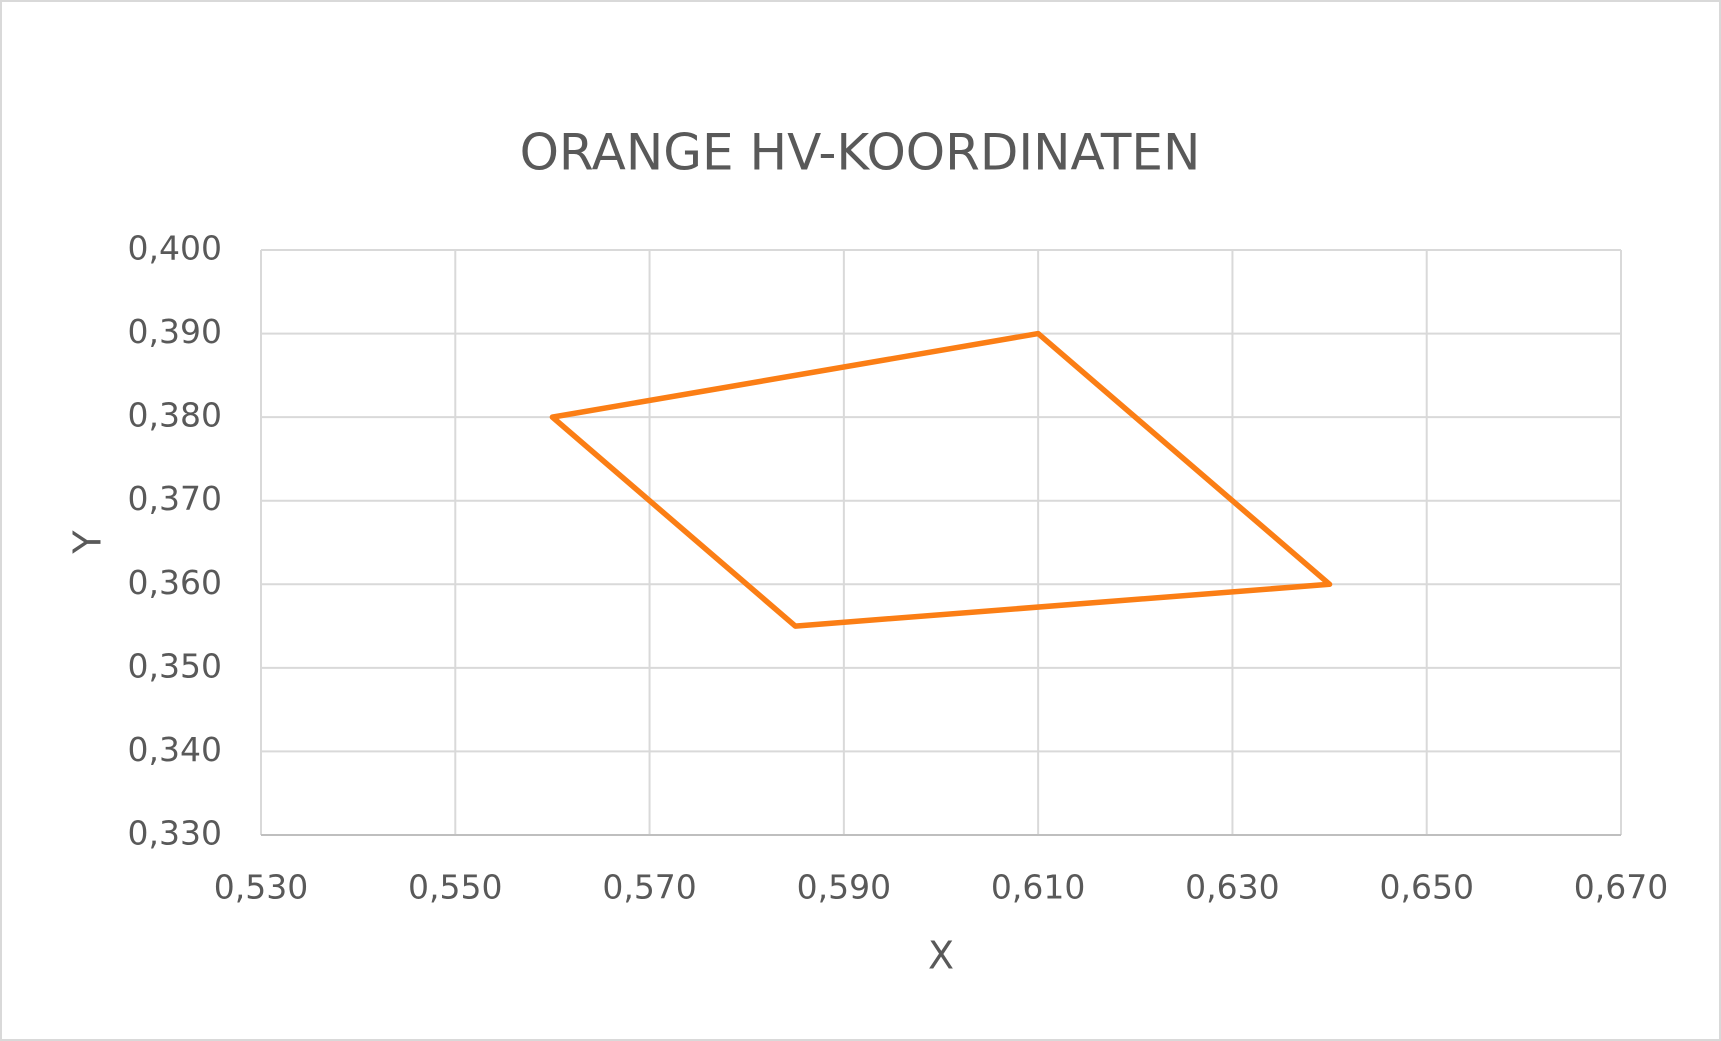 The image size is (1721, 1041). Describe the element at coordinates (175, 833) in the screenshot. I see `y-tick-label: 0,330` at that location.